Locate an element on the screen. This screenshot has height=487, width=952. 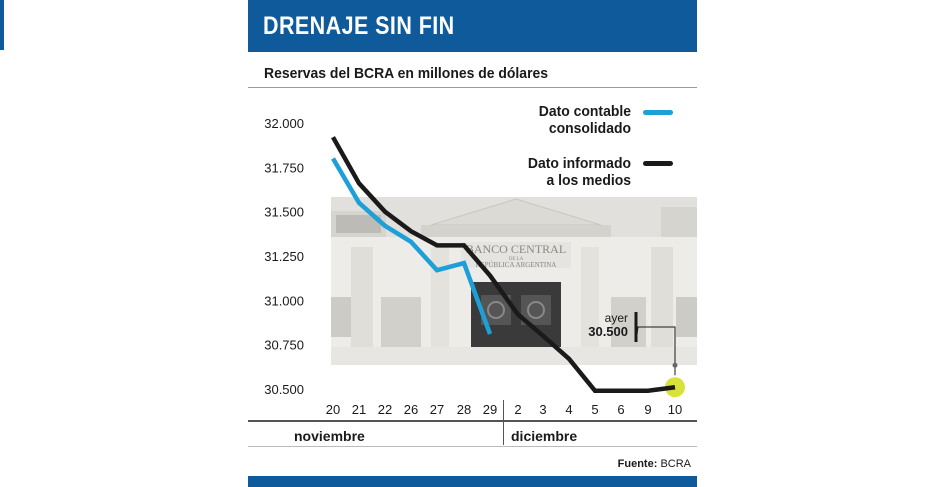
y-tick-label: 30.750 is located at coordinates (284, 345).